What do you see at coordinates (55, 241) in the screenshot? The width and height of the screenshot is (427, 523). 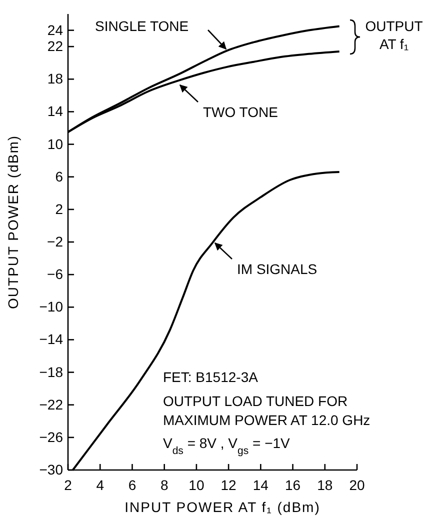 I see `y-tick-label: −2` at bounding box center [55, 241].